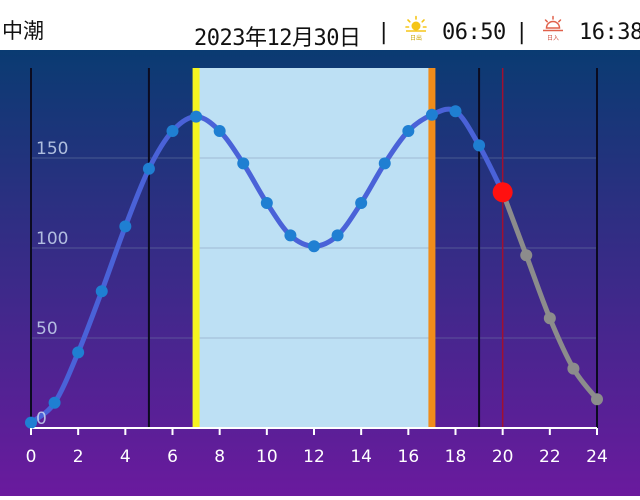 This screenshot has height=500, width=640. I want to click on x-tick-label: 18, so click(456, 457).